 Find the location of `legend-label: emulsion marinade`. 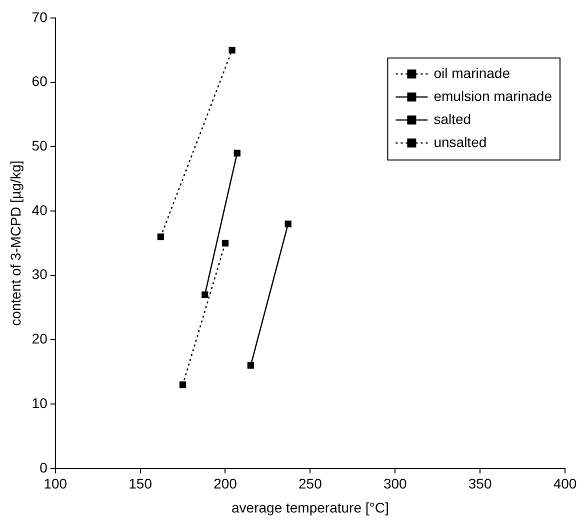

legend-label: emulsion marinade is located at coordinates (493, 96).